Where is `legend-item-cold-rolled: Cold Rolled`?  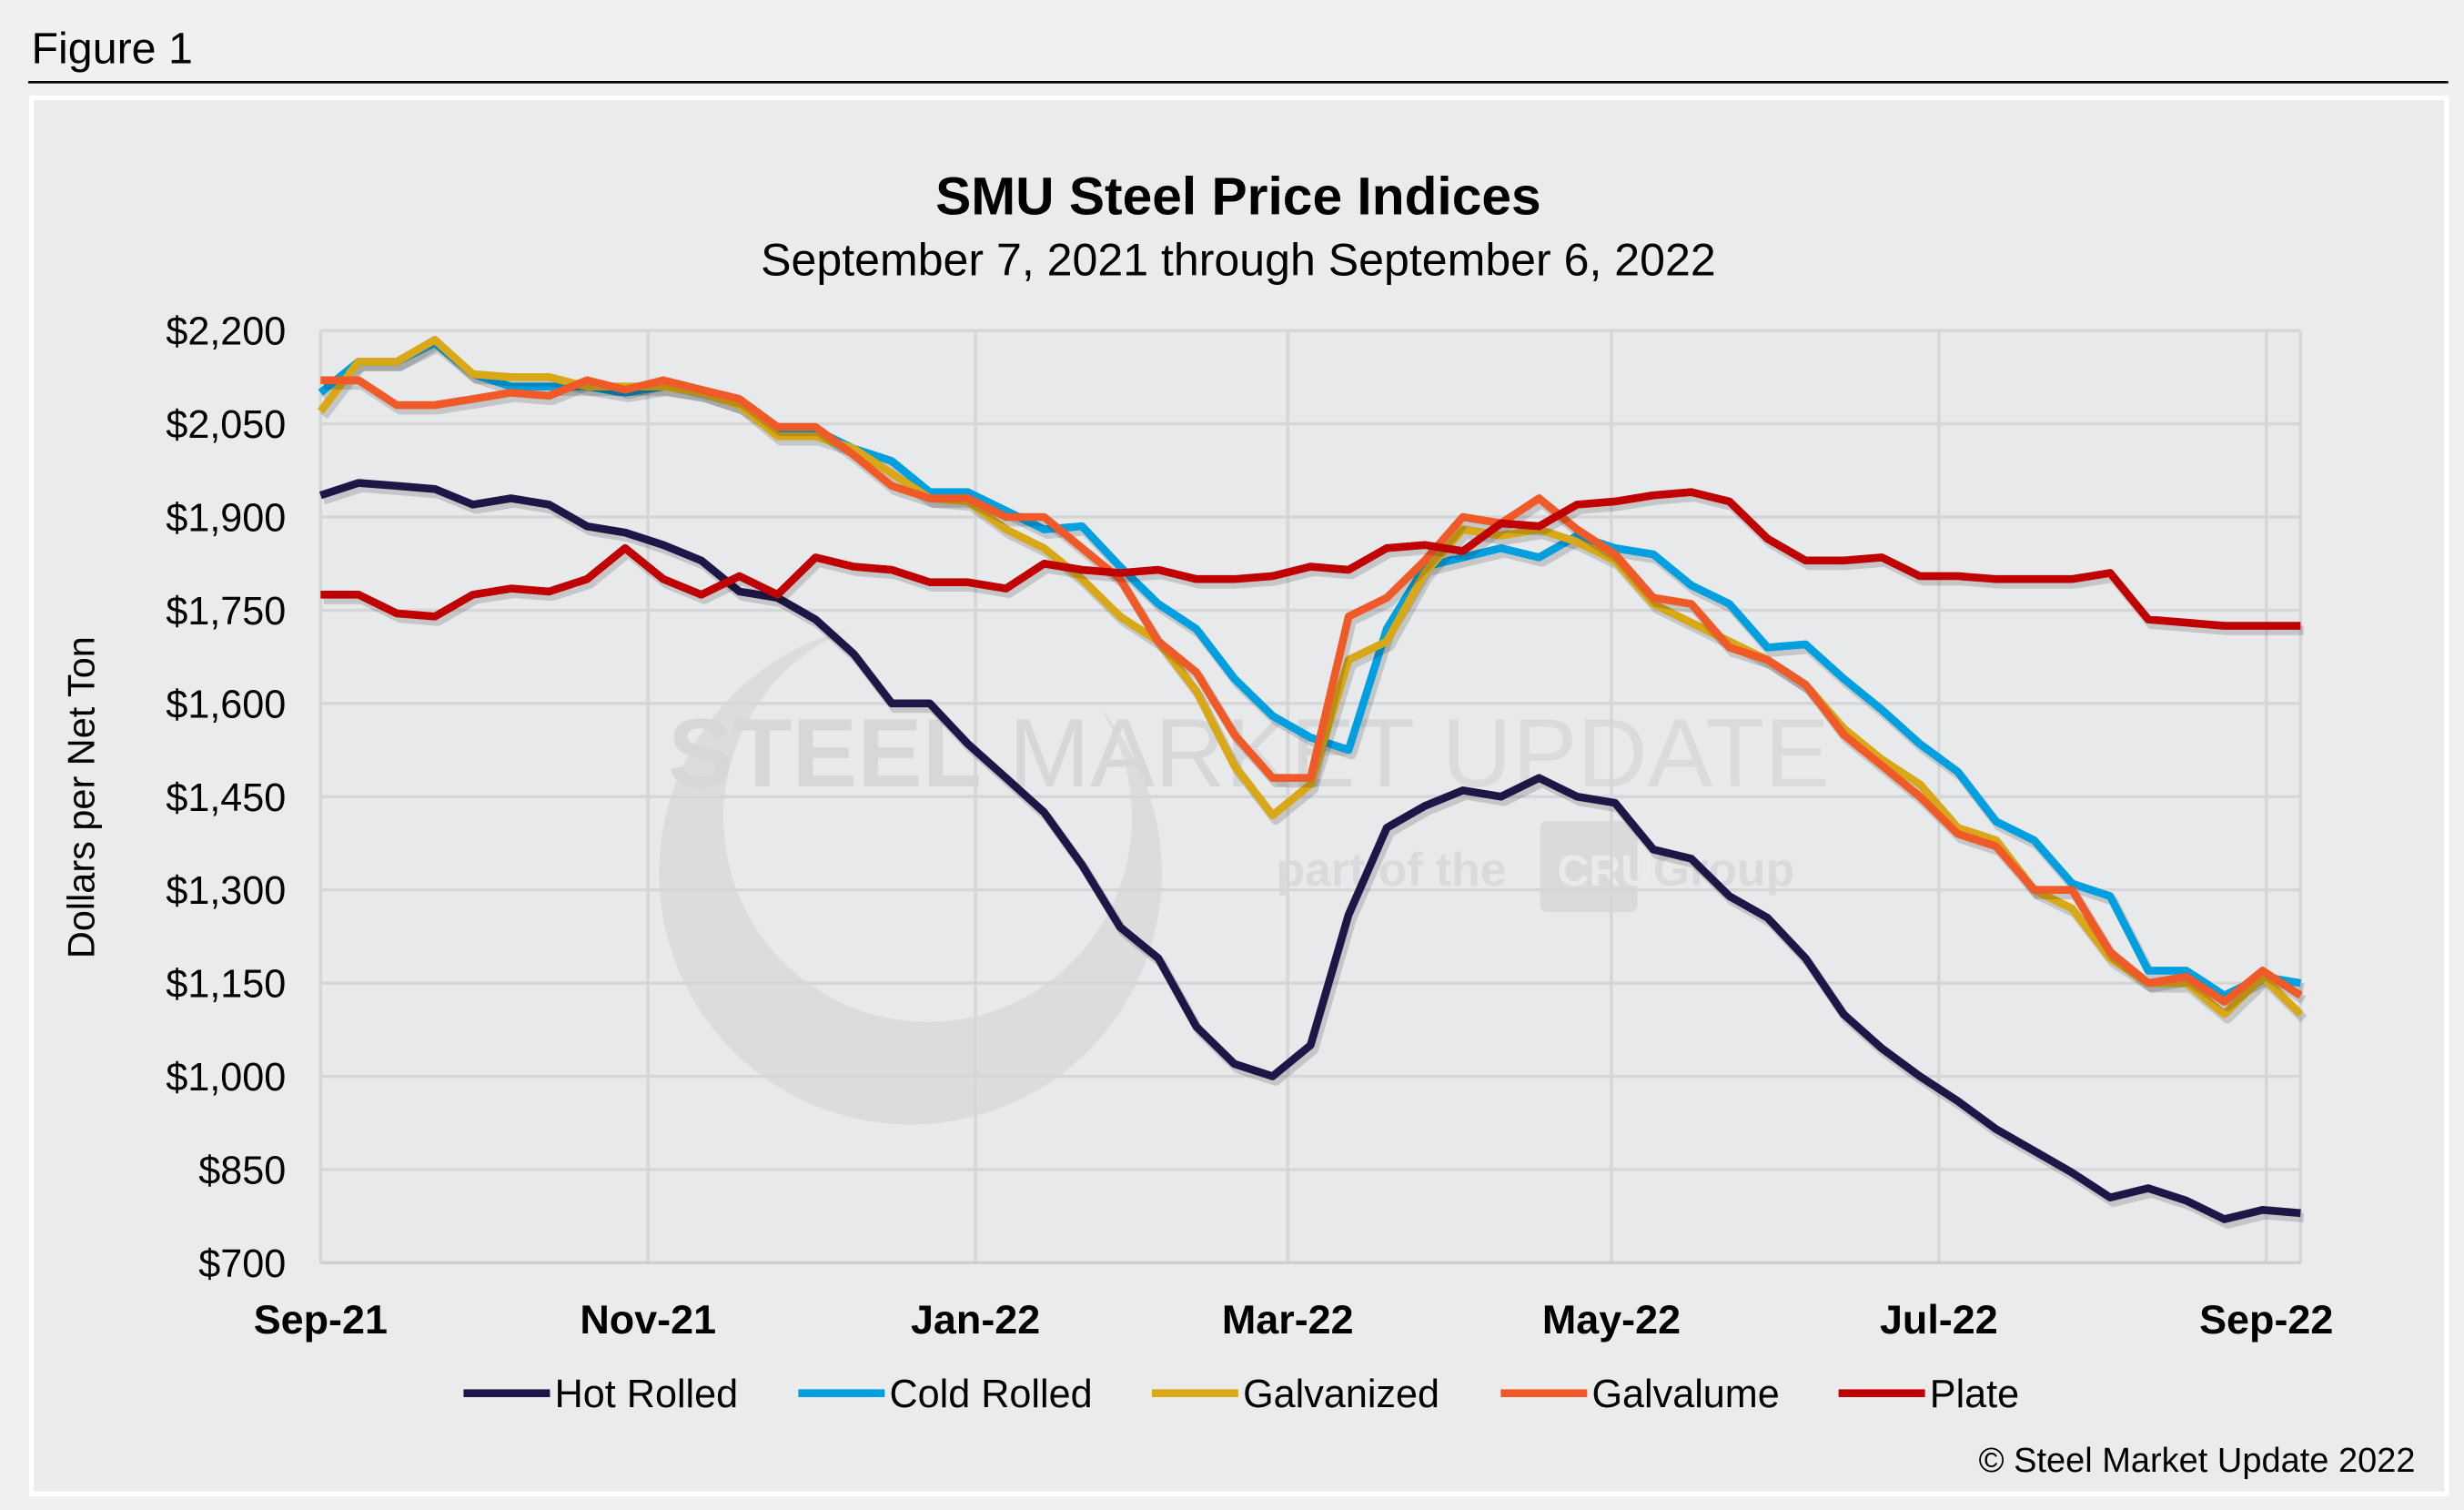 legend-item-cold-rolled: Cold Rolled is located at coordinates (946, 1394).